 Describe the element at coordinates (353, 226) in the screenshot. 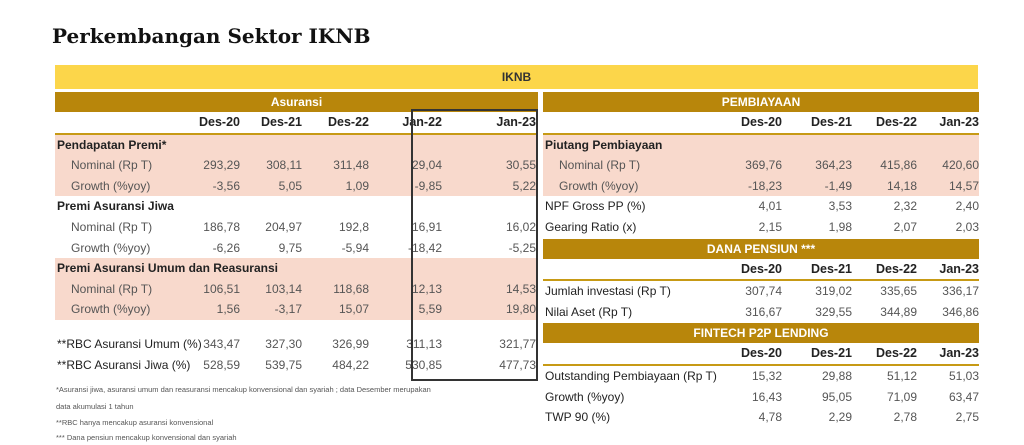

I see `asuransi-cell: 192,8` at that location.